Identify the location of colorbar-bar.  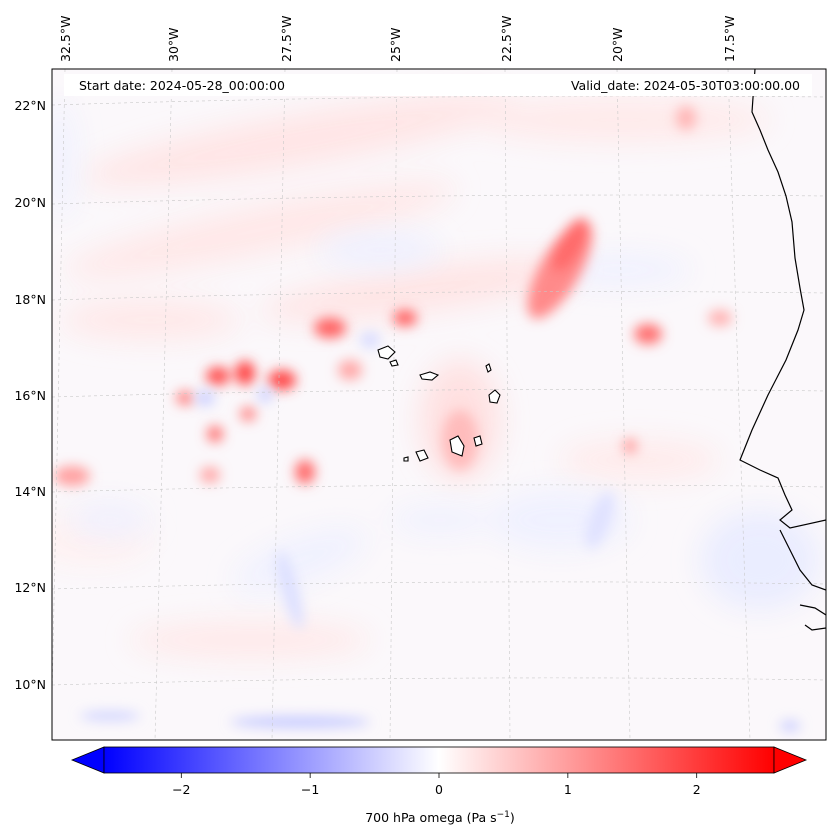
(439, 760).